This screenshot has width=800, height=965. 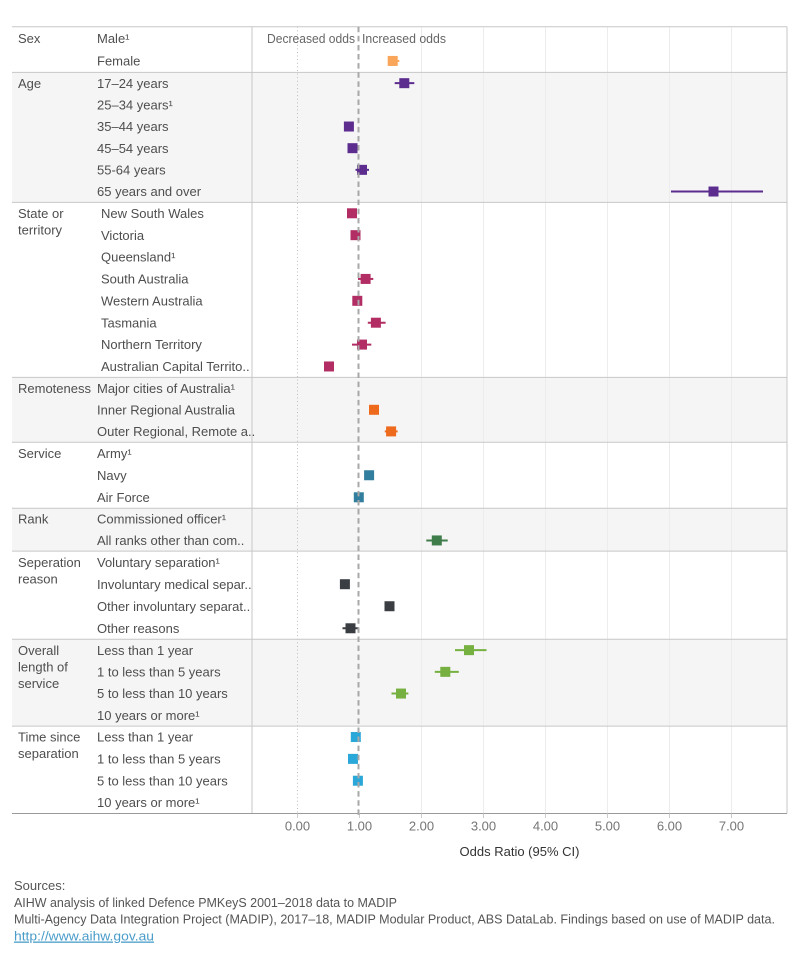 I want to click on svg-text: 35–44 years, so click(x=133, y=126).